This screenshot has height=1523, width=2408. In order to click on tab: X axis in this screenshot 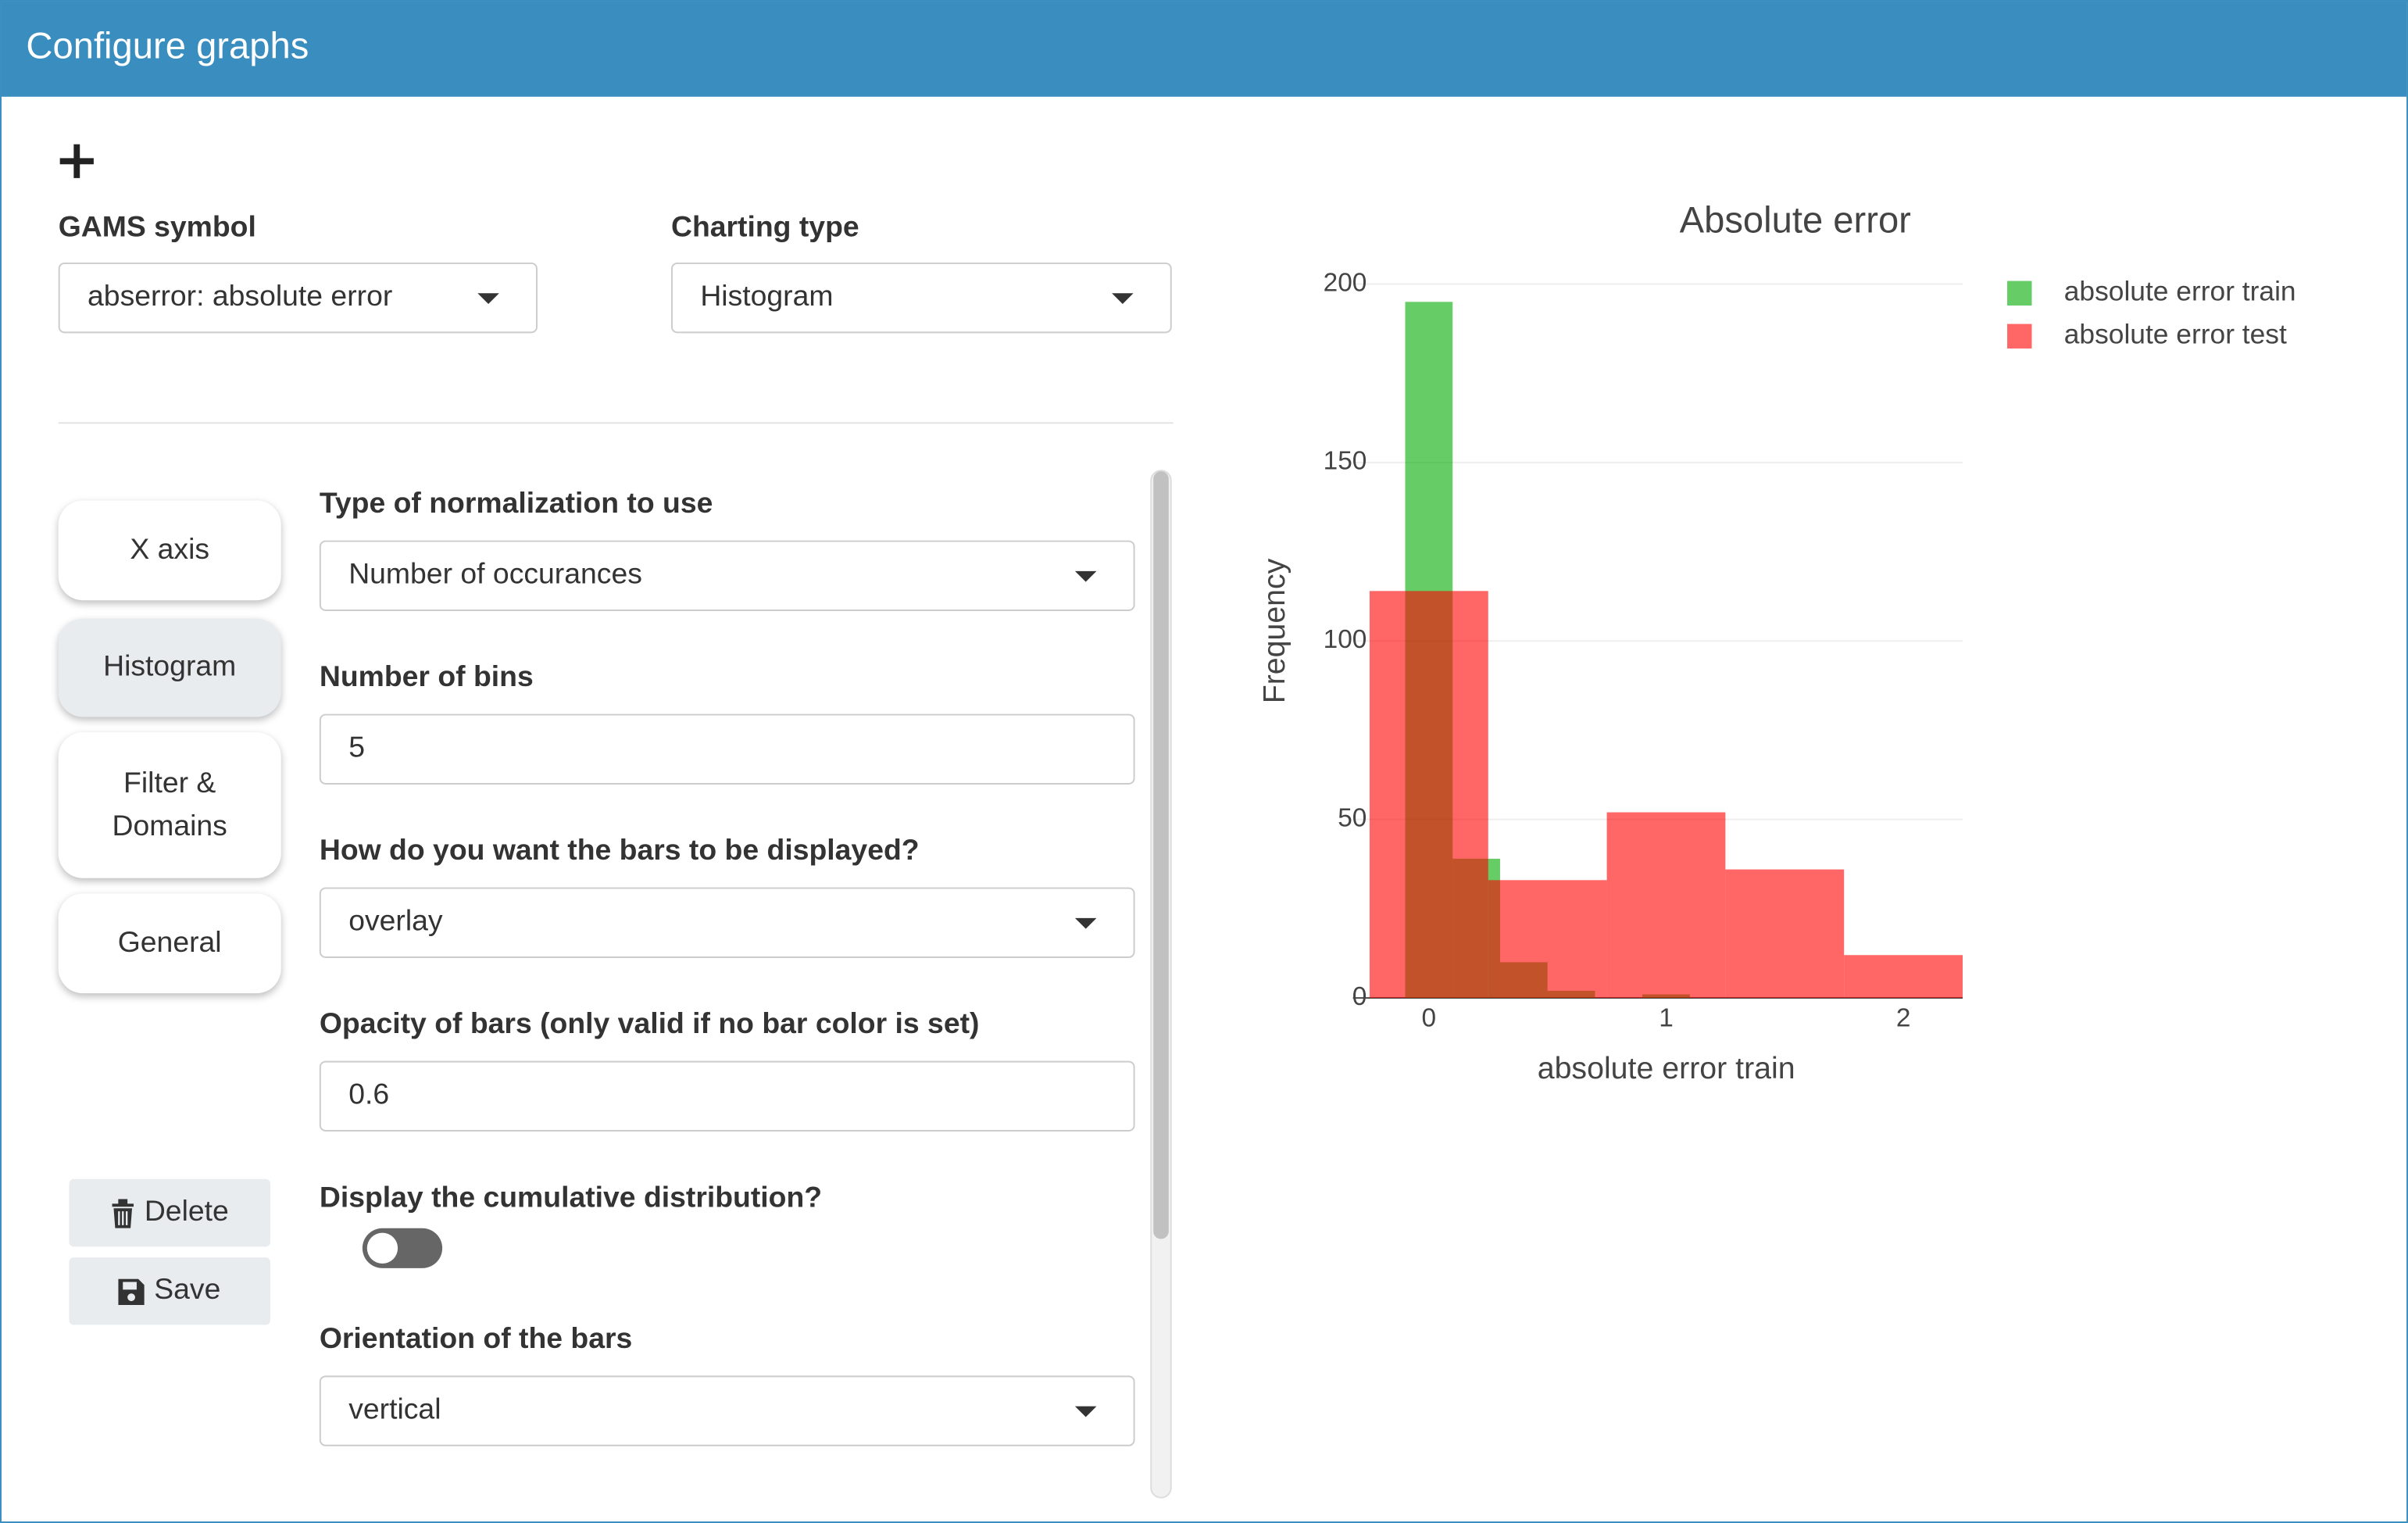, I will do `click(169, 550)`.